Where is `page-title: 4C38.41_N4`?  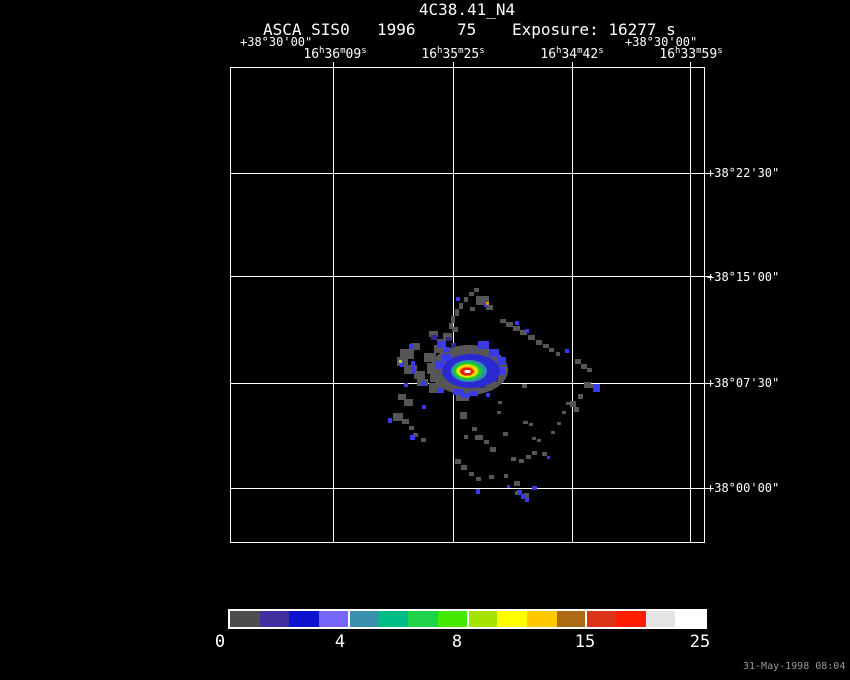 page-title: 4C38.41_N4 is located at coordinates (467, 9).